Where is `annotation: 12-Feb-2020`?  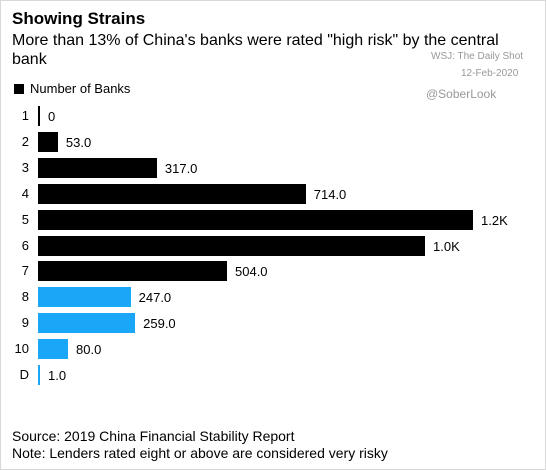
annotation: 12-Feb-2020 is located at coordinates (490, 73).